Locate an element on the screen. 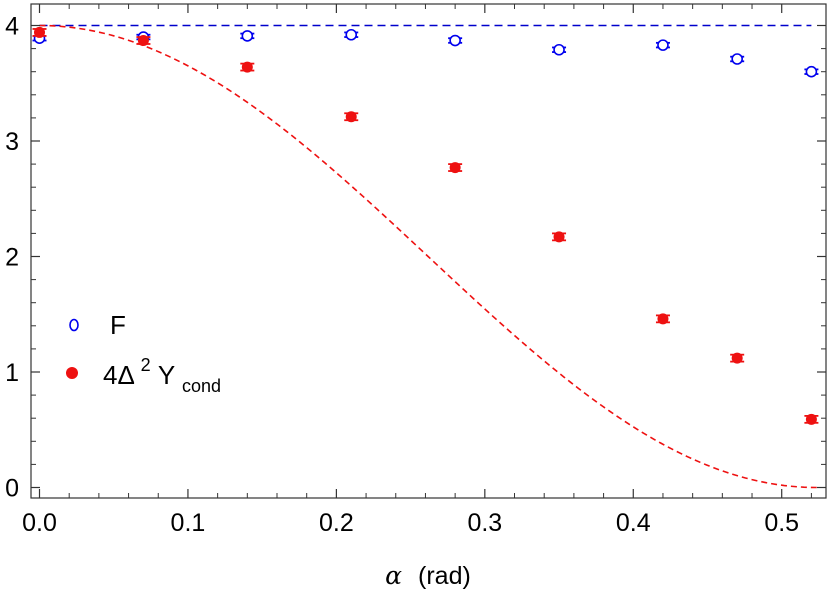  x-tick-label: 0.4 is located at coordinates (633, 523).